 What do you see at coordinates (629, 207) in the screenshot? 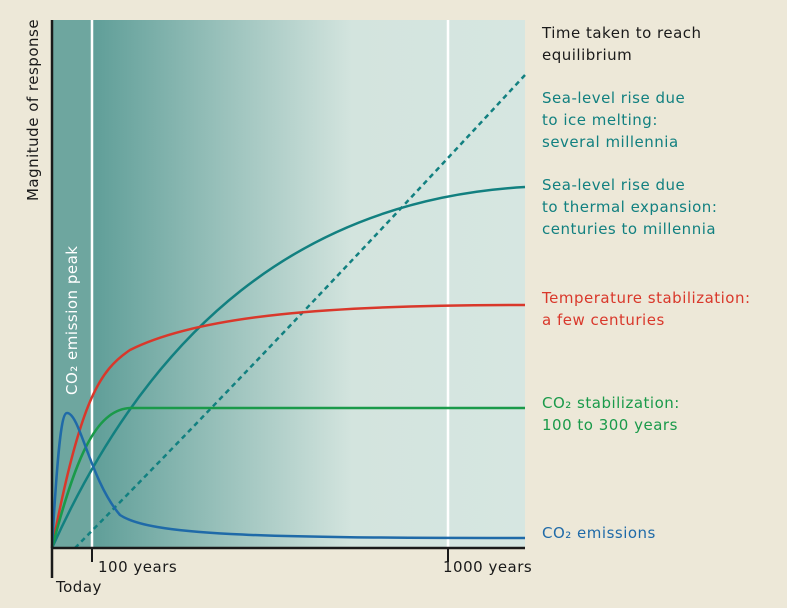
I see `curve-label: to thermal expansion:` at bounding box center [629, 207].